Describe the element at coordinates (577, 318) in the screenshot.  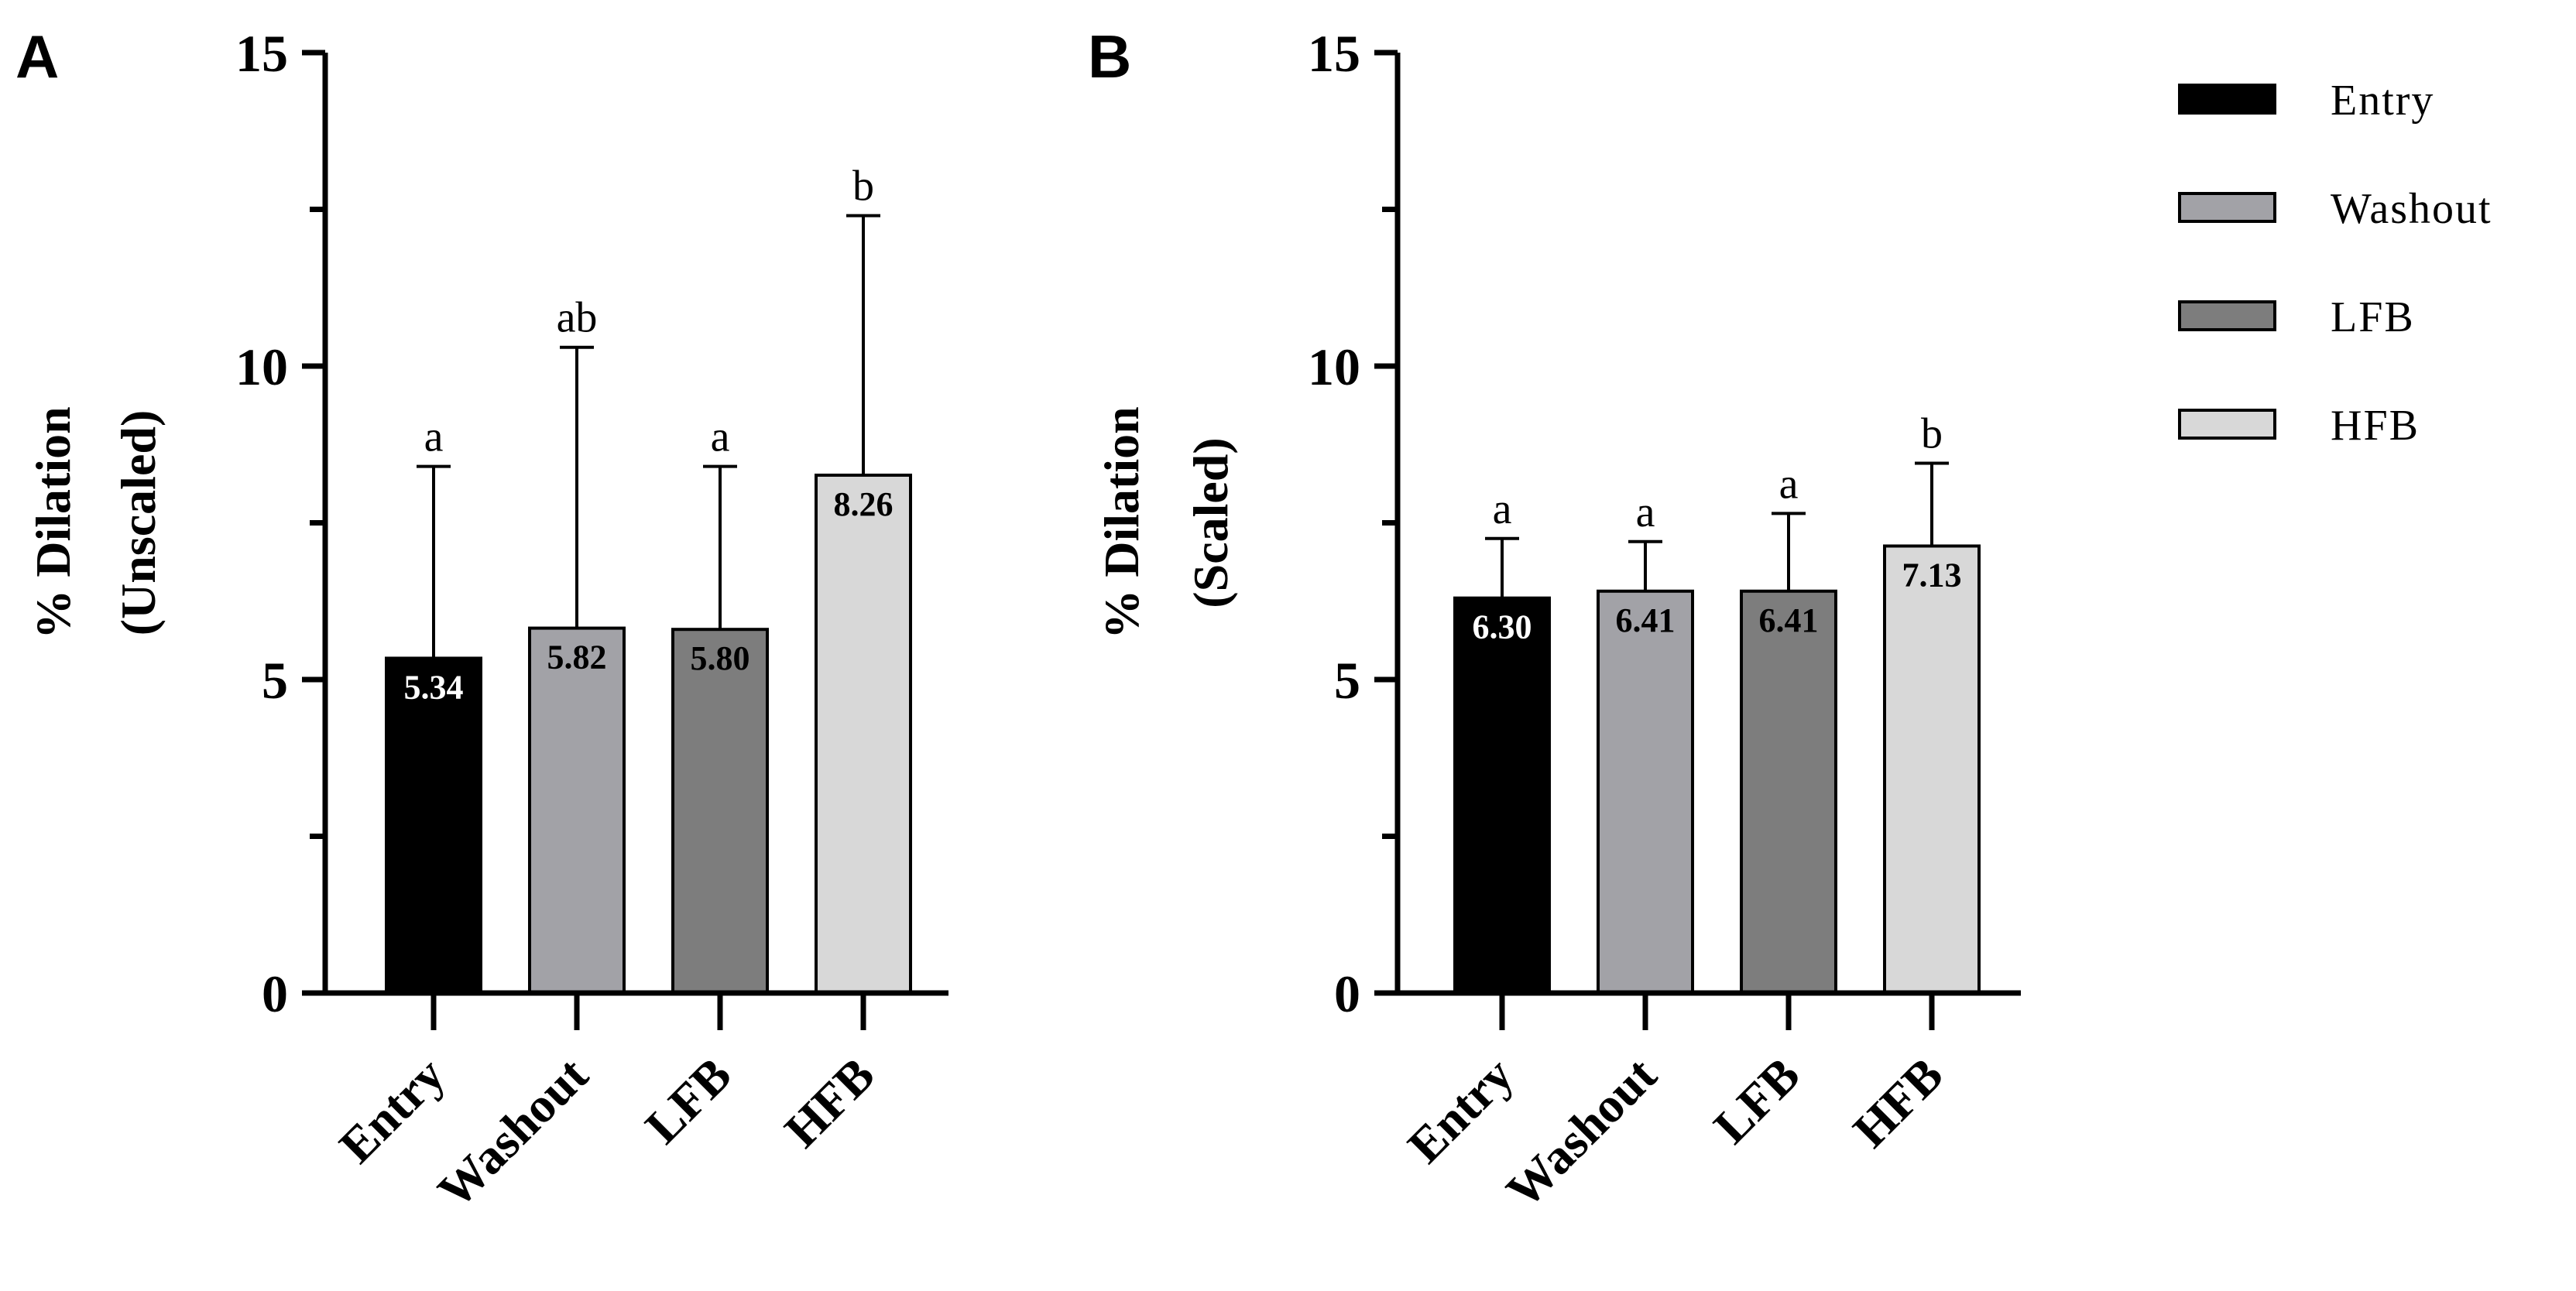
I see `significance-letter: ab` at that location.